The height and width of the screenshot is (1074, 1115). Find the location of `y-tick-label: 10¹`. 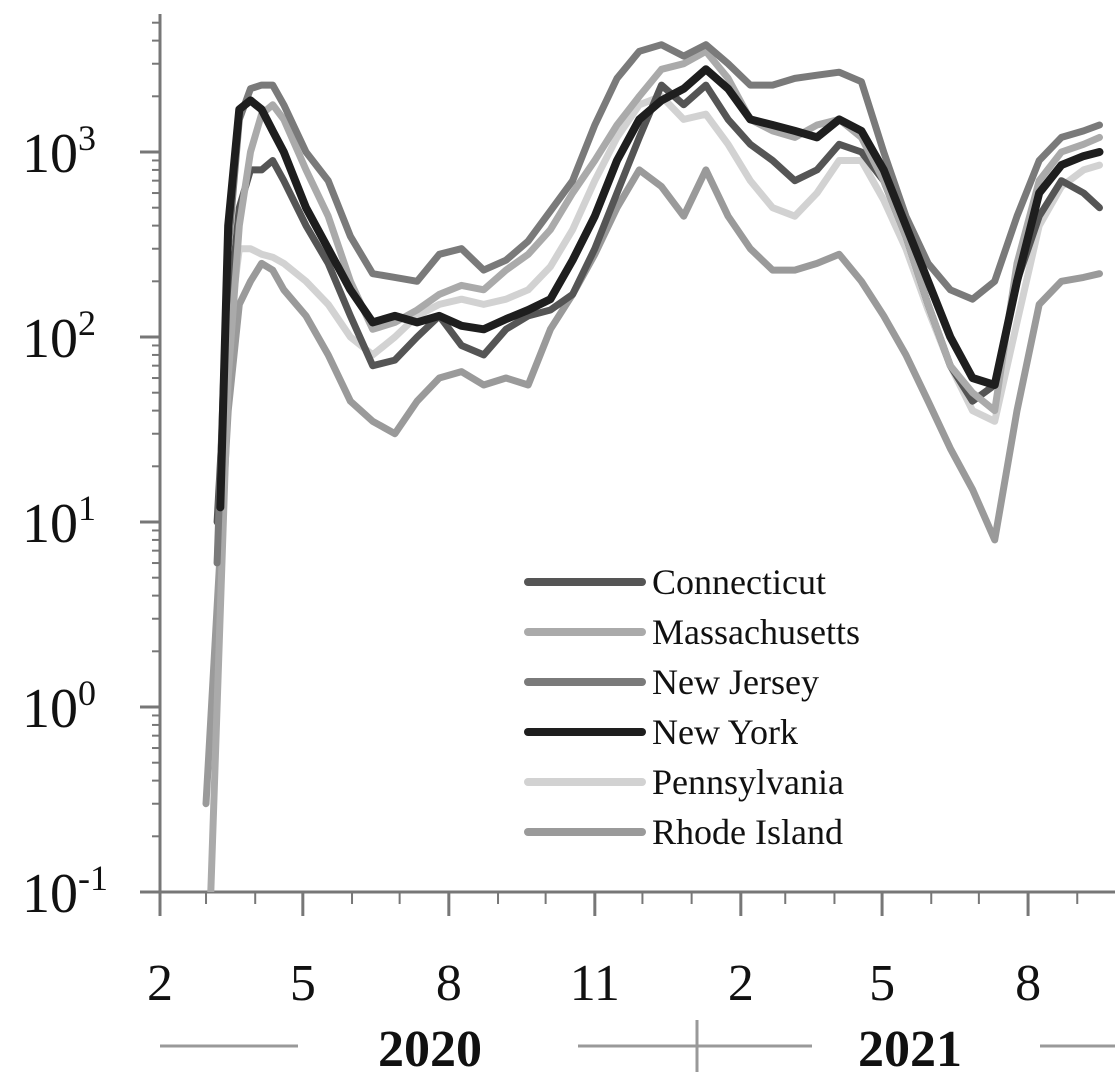

y-tick-label: 10¹ is located at coordinates (59, 521).